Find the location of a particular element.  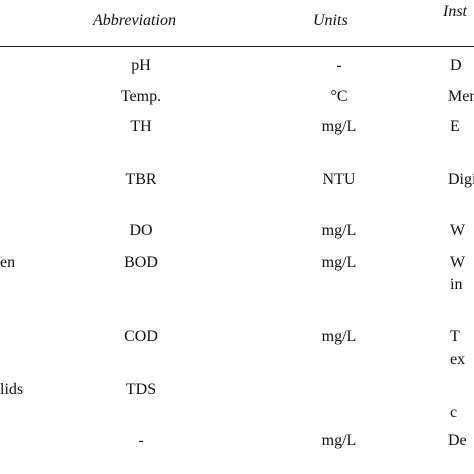

instrument-cell: Mer is located at coordinates (461, 96).